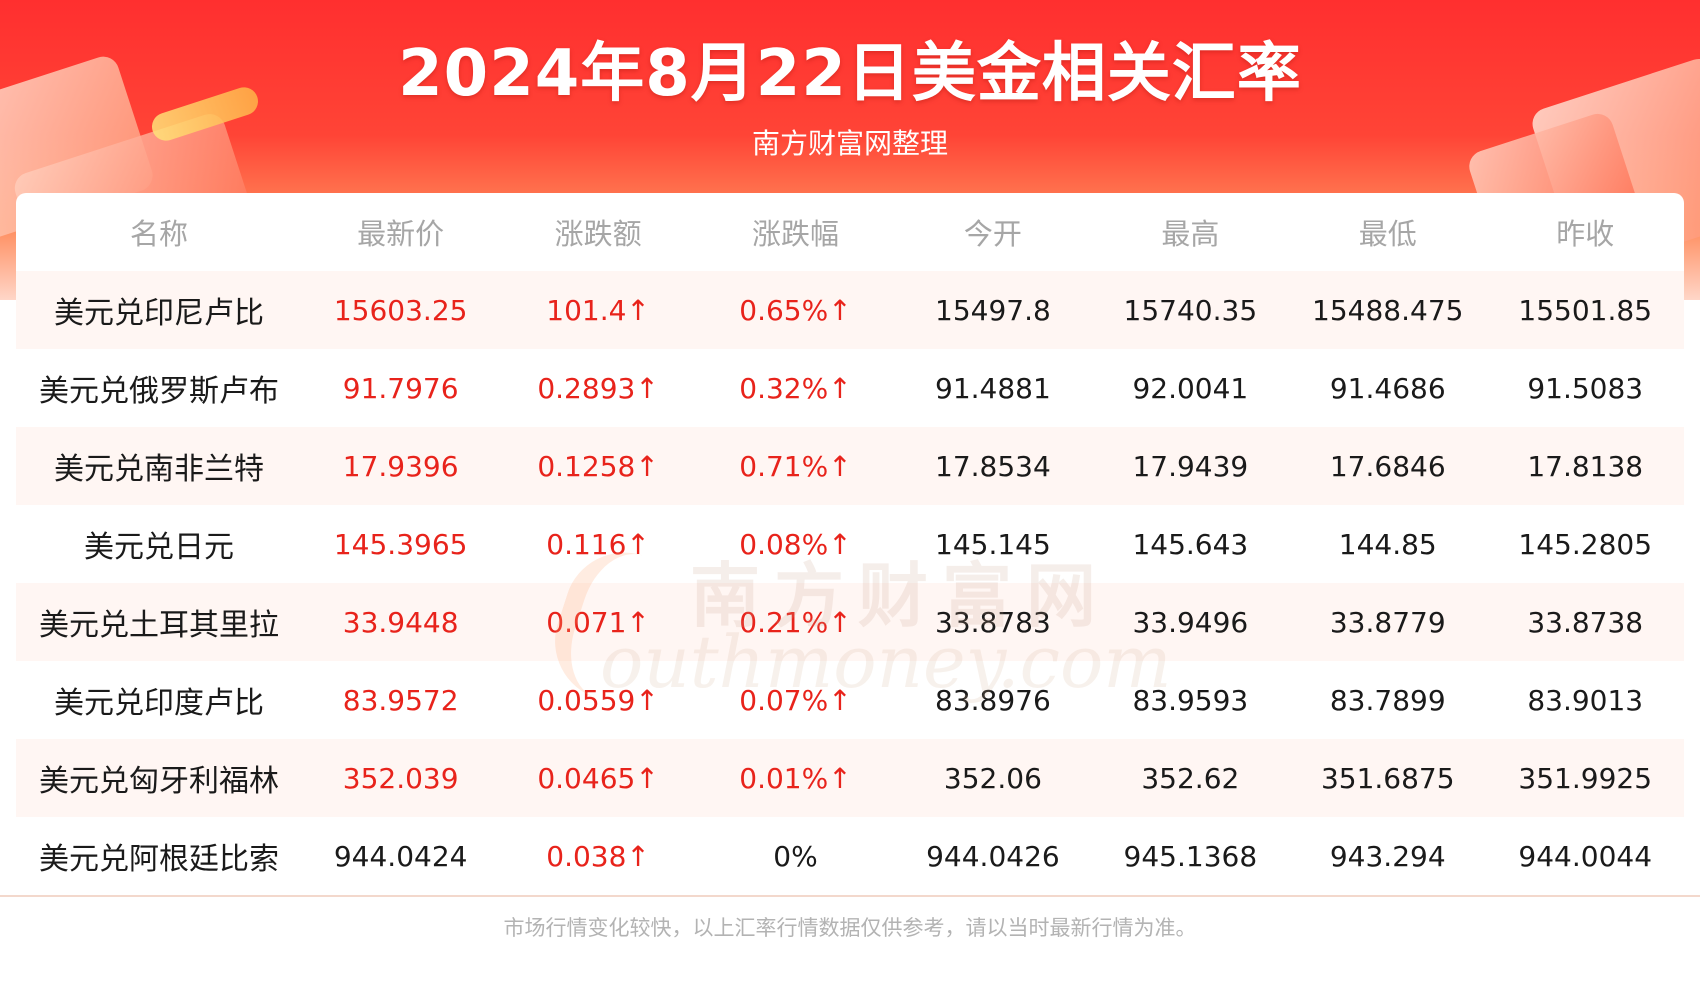  What do you see at coordinates (400, 622) in the screenshot?
I see `latest-price-cell: 33.9448` at bounding box center [400, 622].